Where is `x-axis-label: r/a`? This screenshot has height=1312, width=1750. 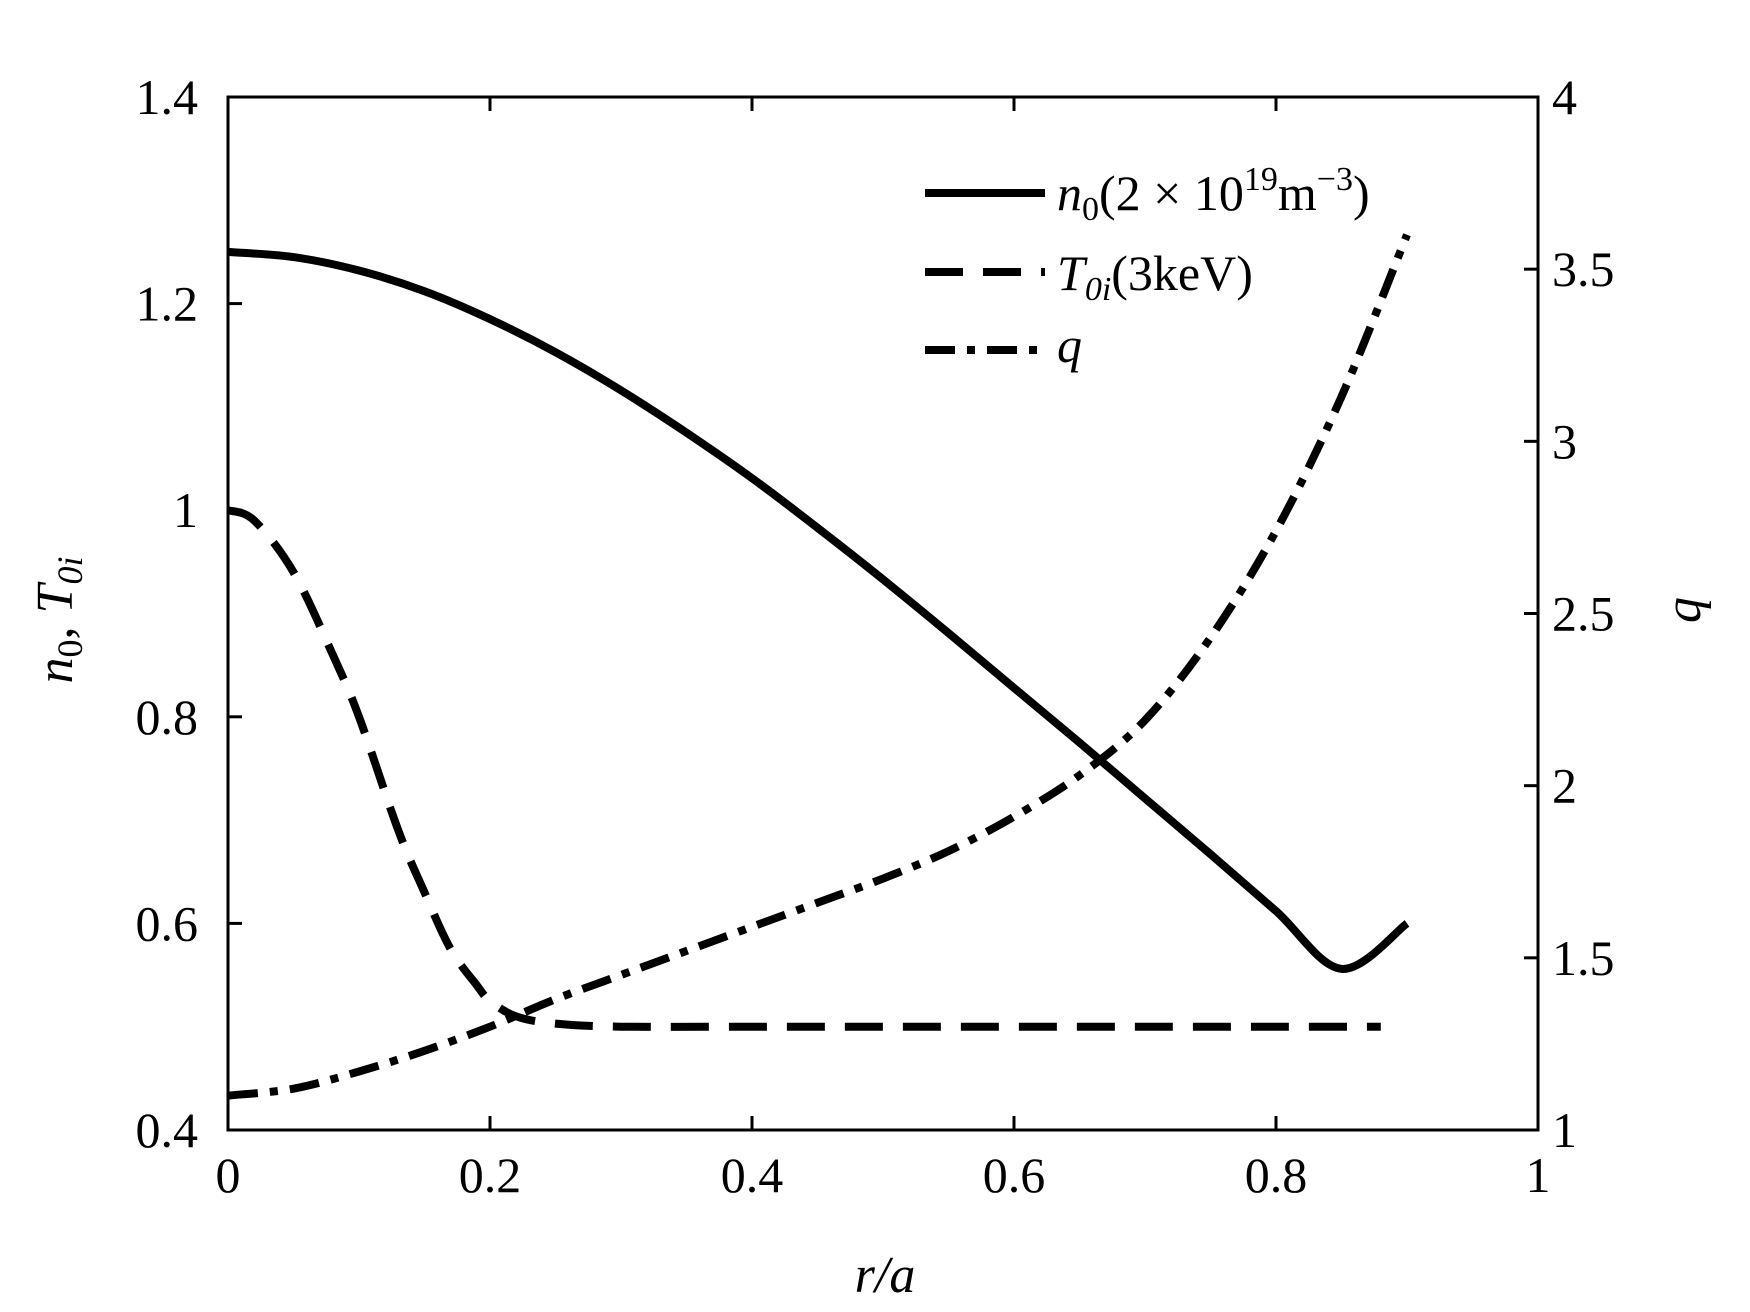 x-axis-label: r/a is located at coordinates (885, 1275).